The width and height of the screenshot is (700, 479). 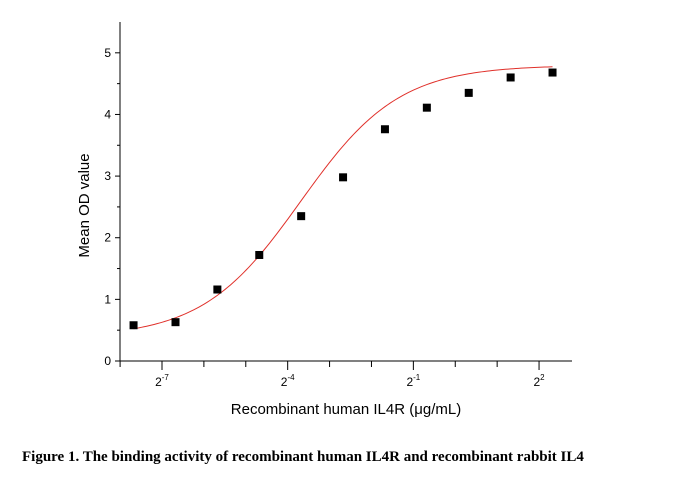 I want to click on y-tick-label: 3, so click(x=107, y=176).